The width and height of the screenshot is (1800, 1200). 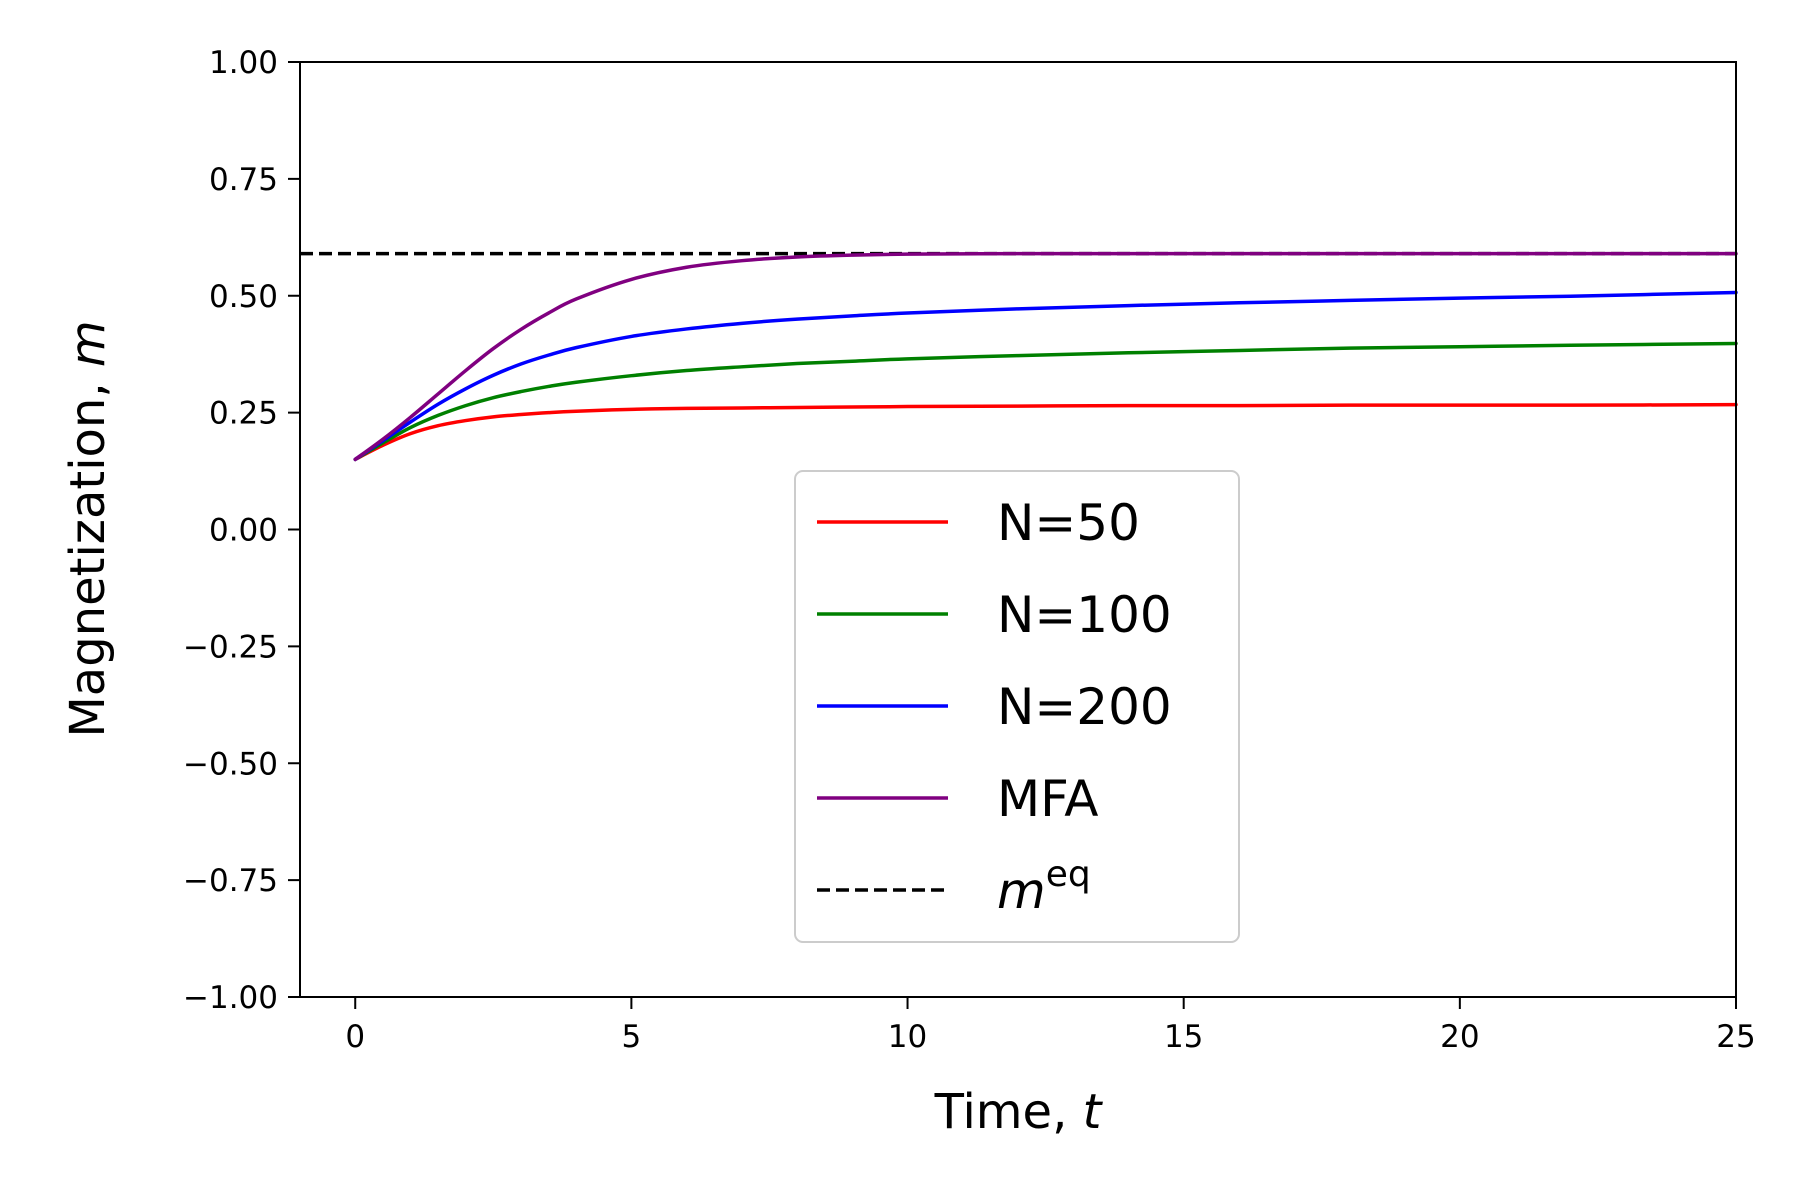 I want to click on legend-label-mfa: MFA, so click(x=1048, y=799).